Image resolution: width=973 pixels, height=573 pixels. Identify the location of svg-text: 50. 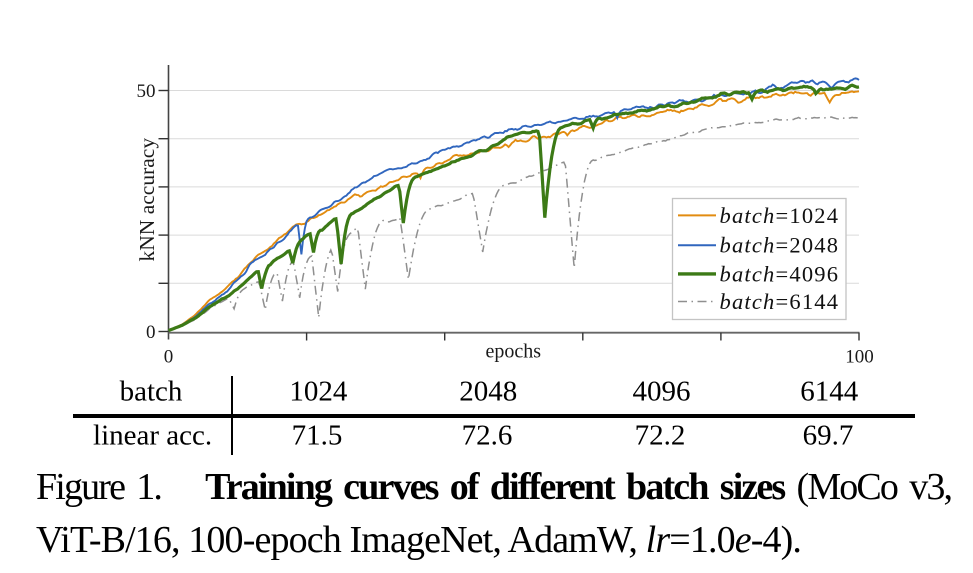
(146, 91).